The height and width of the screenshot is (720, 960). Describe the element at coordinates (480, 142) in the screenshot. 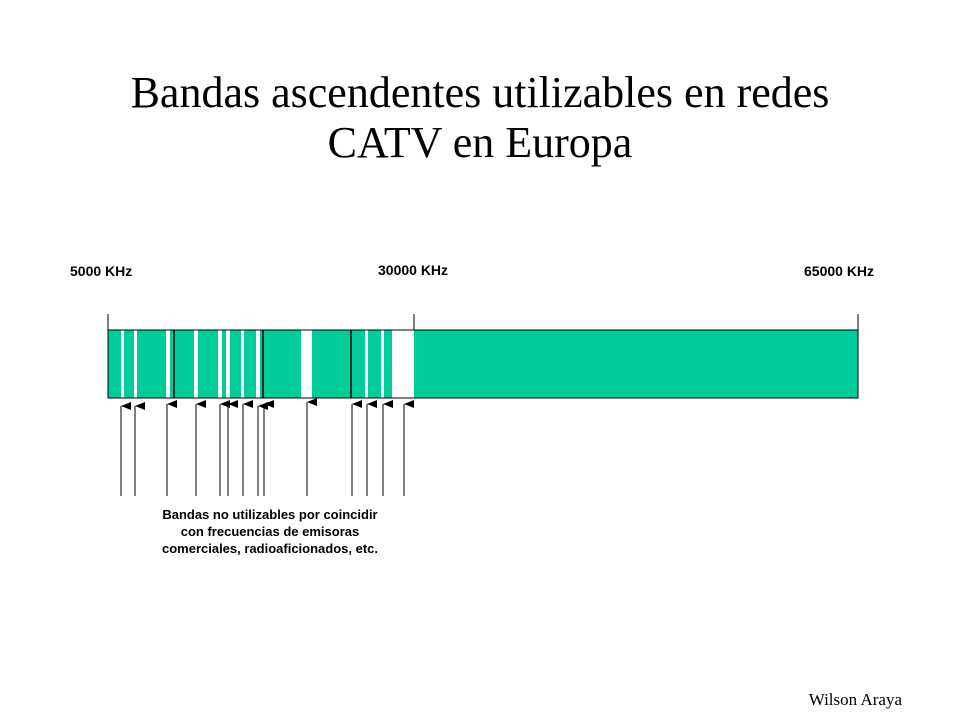

I see `title-line-2: CATV en Europa` at that location.